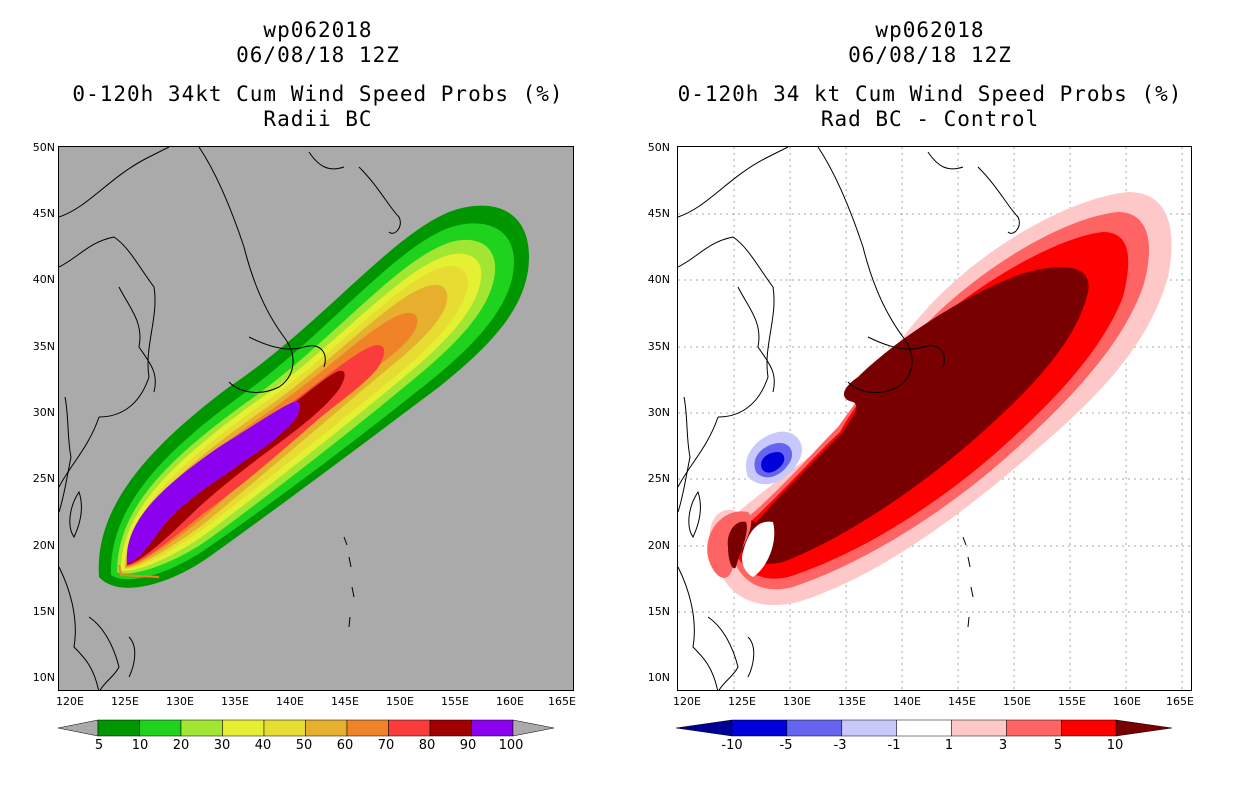  What do you see at coordinates (43, 677) in the screenshot?
I see `left-lat-10: 10N` at bounding box center [43, 677].